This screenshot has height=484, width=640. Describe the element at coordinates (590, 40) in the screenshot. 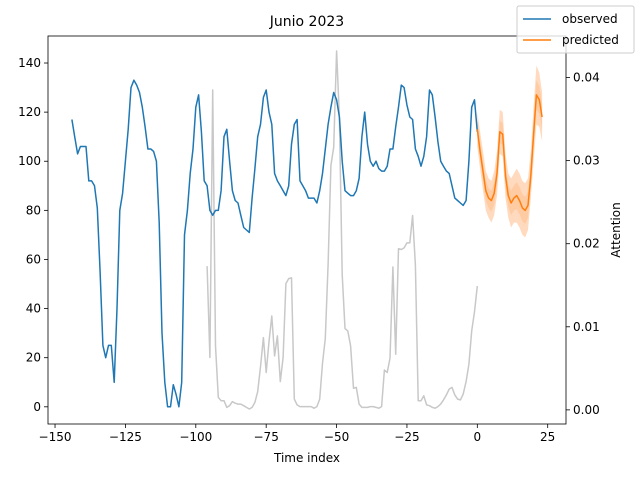

I see `legend-label-predicted: predicted` at that location.